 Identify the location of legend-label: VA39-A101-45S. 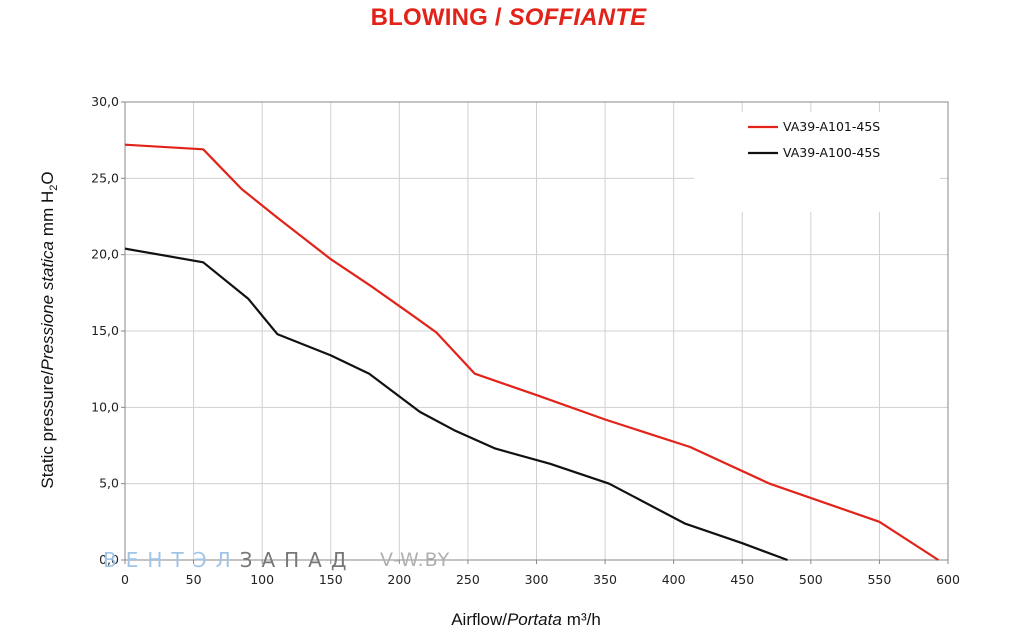
(831, 126).